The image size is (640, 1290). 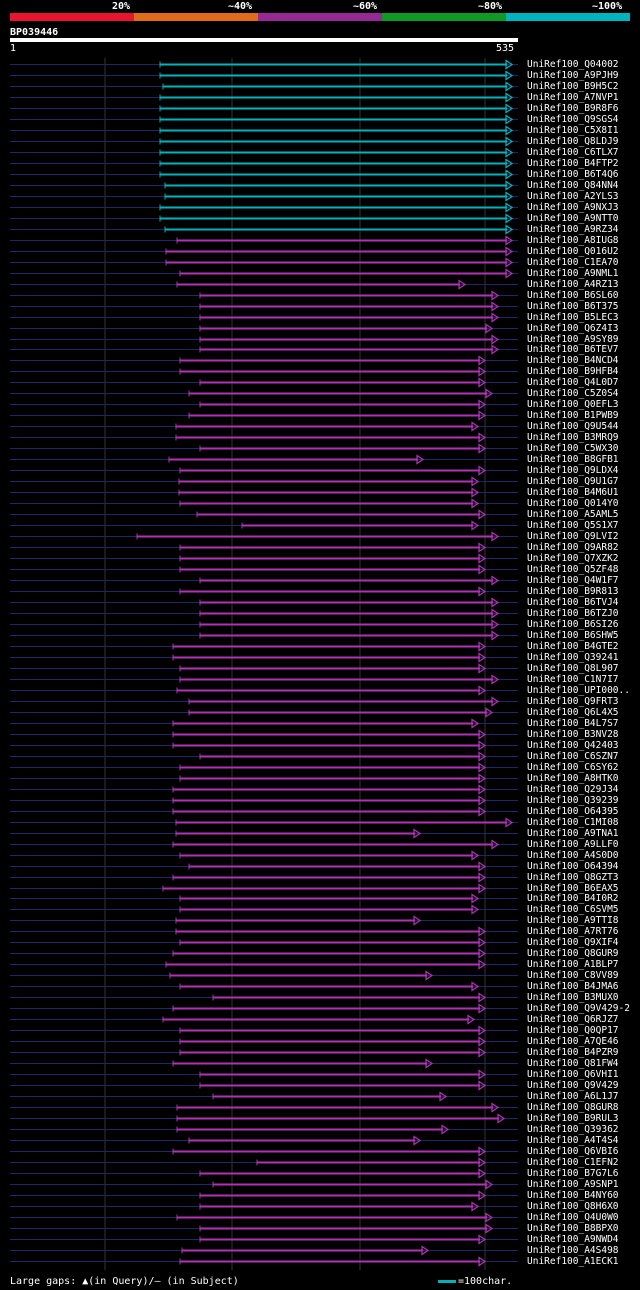 What do you see at coordinates (573, 1228) in the screenshot?
I see `hit-label: UniRef100_B8BPX0` at bounding box center [573, 1228].